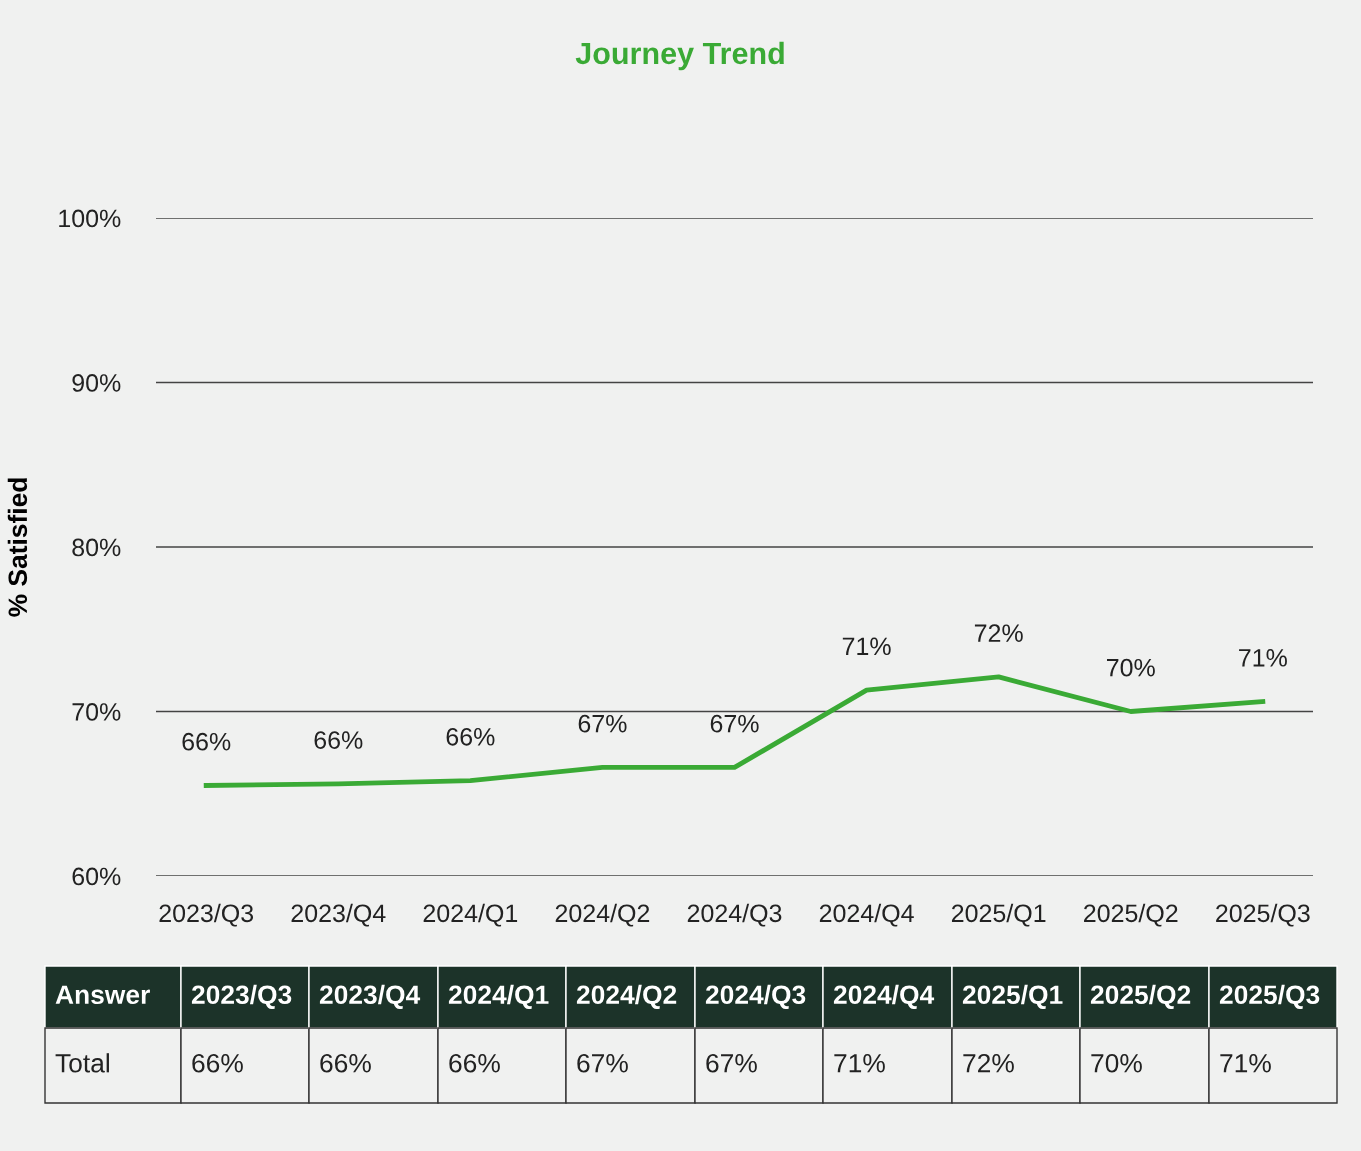  I want to click on y-tick-label: 70%, so click(96, 712).